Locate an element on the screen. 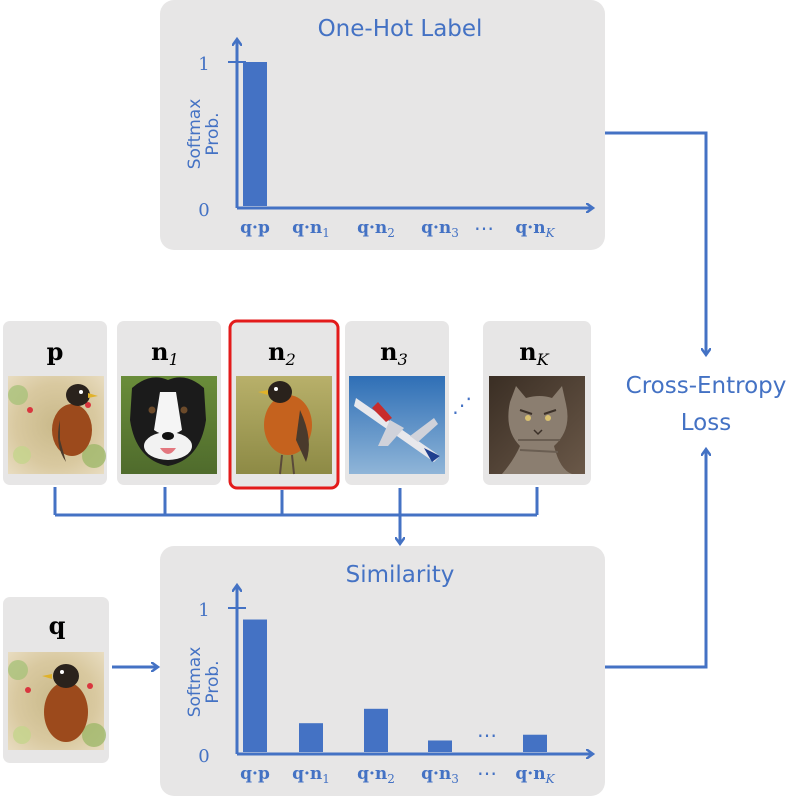 The height and width of the screenshot is (800, 800). xtick-1-2: q·n2 is located at coordinates (376, 775).